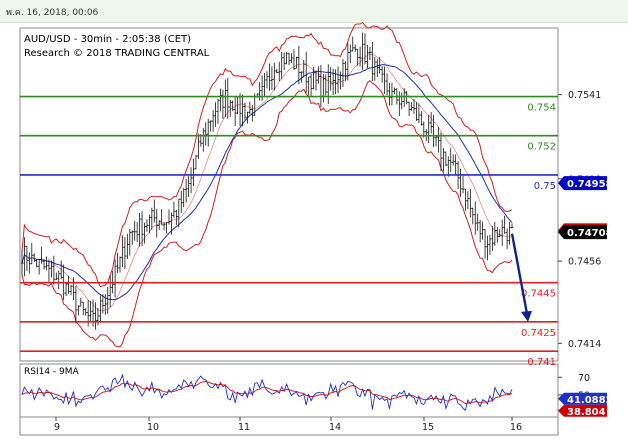 The width and height of the screenshot is (628, 448). I want to click on rsi-flag-label: 38.804, so click(586, 412).